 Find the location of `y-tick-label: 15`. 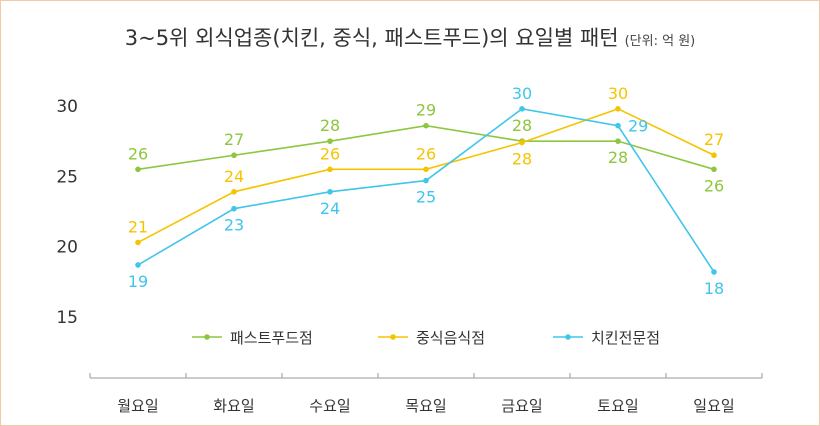

y-tick-label: 15 is located at coordinates (67, 318).